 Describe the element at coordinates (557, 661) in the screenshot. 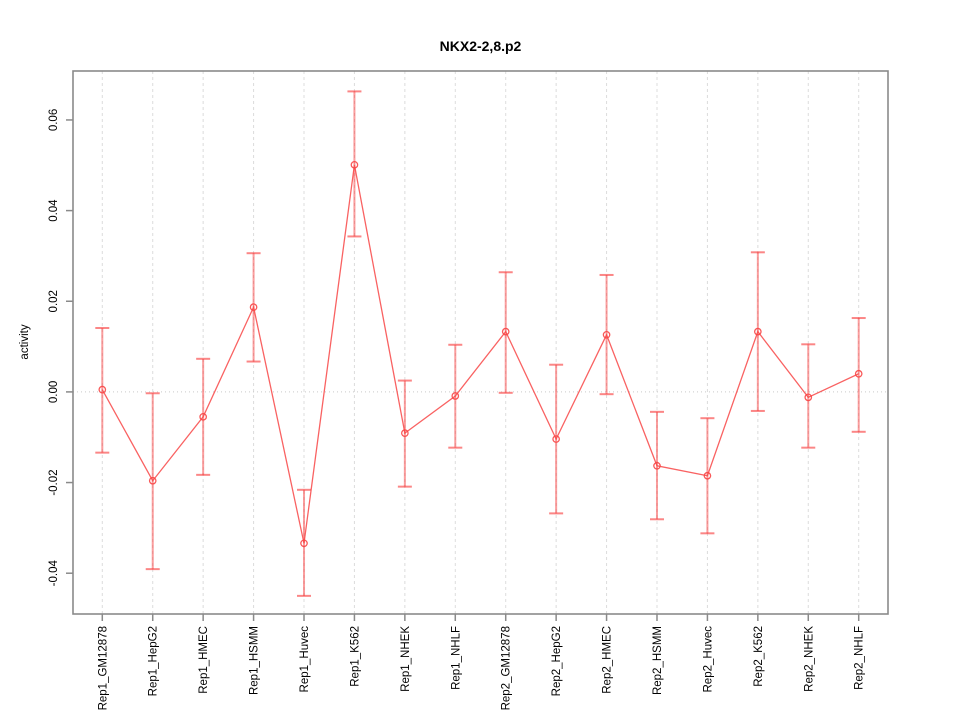

I see `x-tick-label: Rep2_HepG2` at that location.